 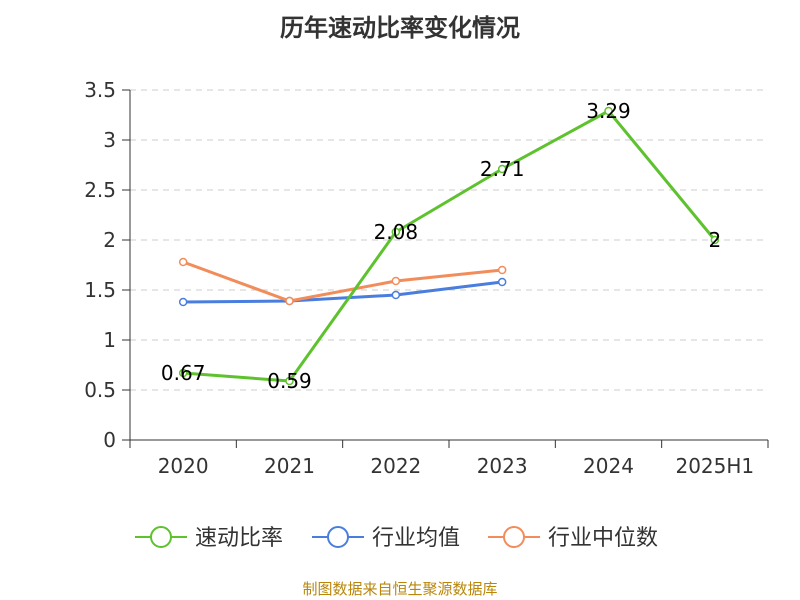 What do you see at coordinates (608, 466) in the screenshot?
I see `x-tick-label: 2024` at bounding box center [608, 466].